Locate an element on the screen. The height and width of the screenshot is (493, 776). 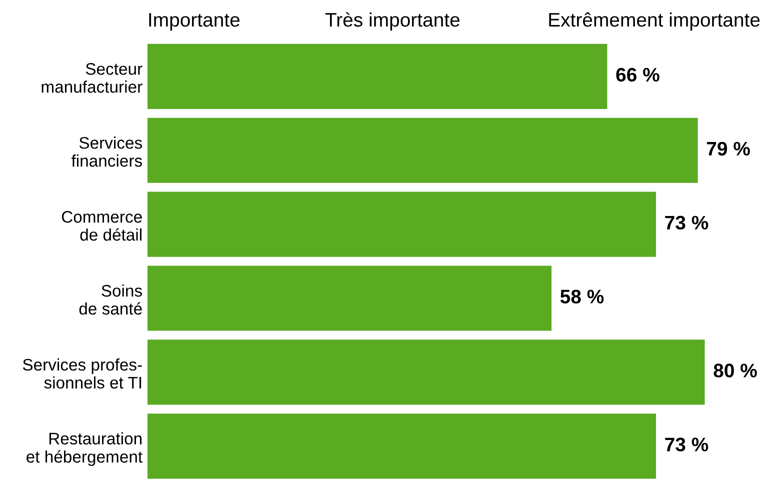
data-label: 58 % is located at coordinates (582, 297).